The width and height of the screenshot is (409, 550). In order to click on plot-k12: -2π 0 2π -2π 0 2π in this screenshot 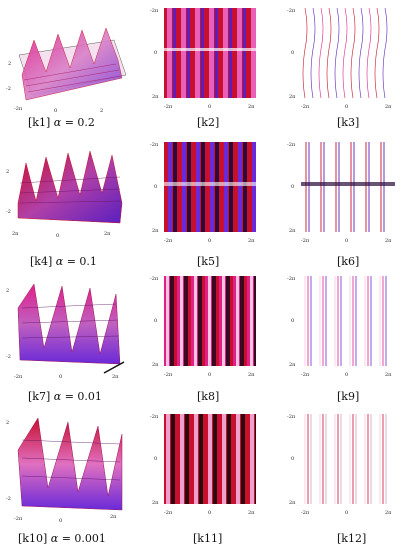, I will do `click(343, 469)`.